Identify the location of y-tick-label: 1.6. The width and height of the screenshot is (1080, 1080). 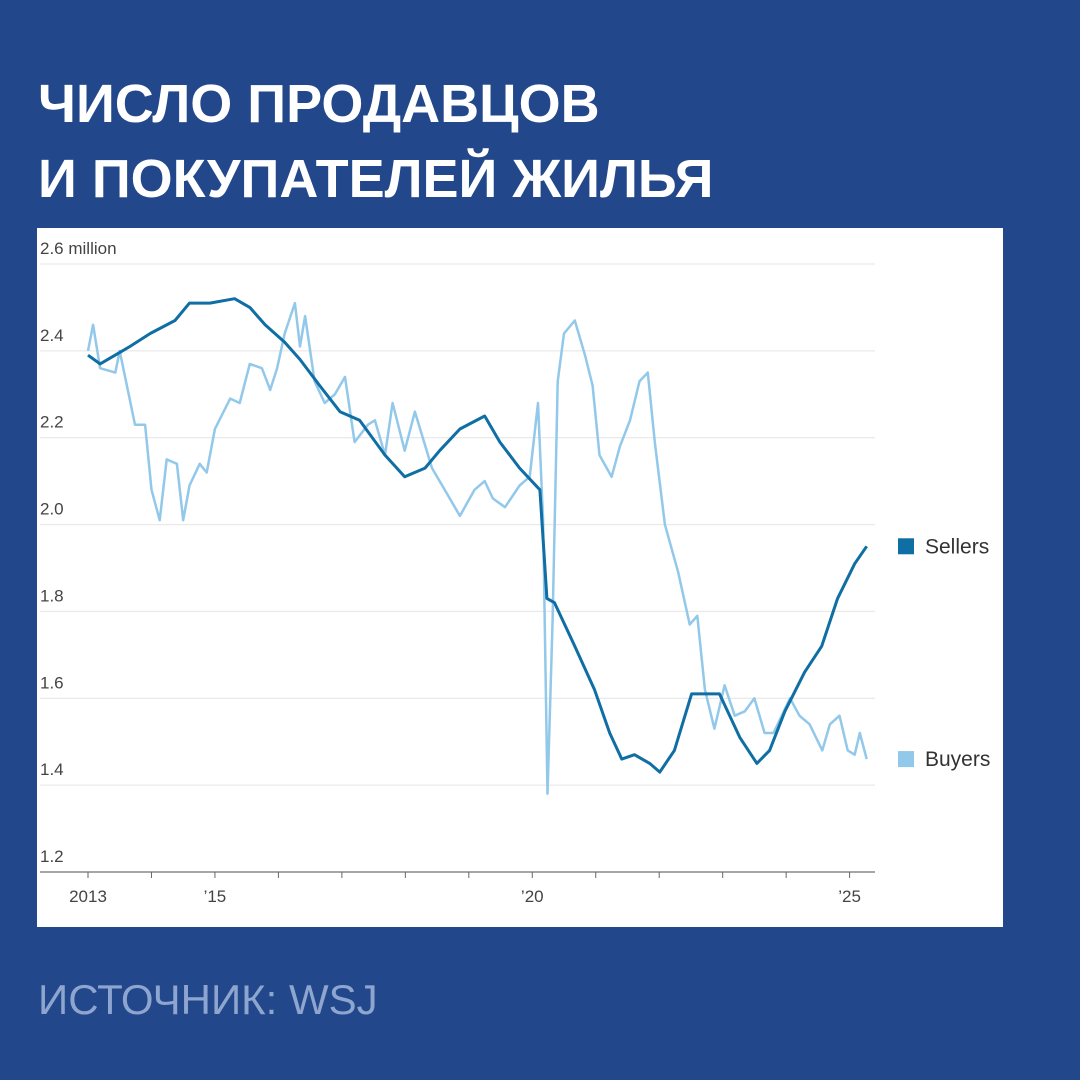
(52, 682).